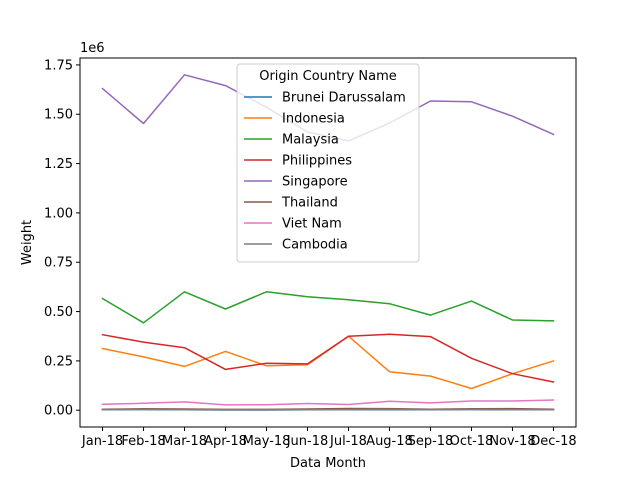 The width and height of the screenshot is (640, 480). I want to click on y-tick-label: 0.25, so click(58, 361).